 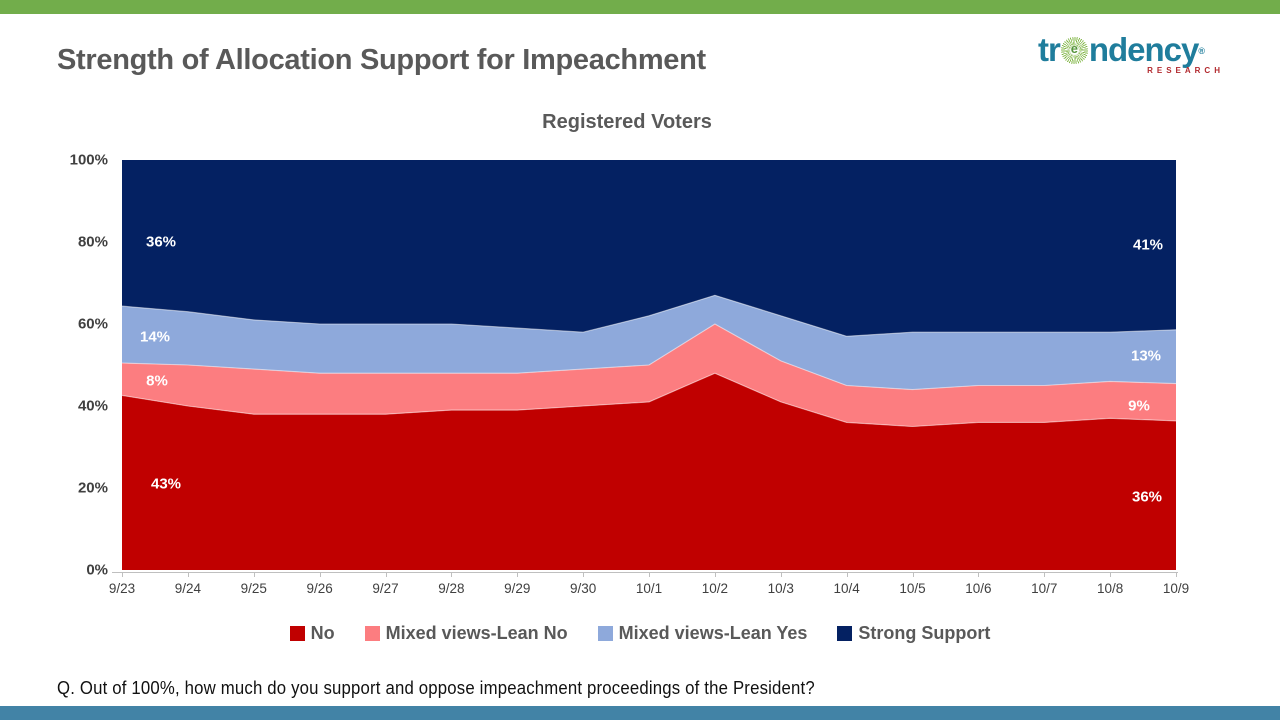 I want to click on x-tick-label: 10/3, so click(x=780, y=588).